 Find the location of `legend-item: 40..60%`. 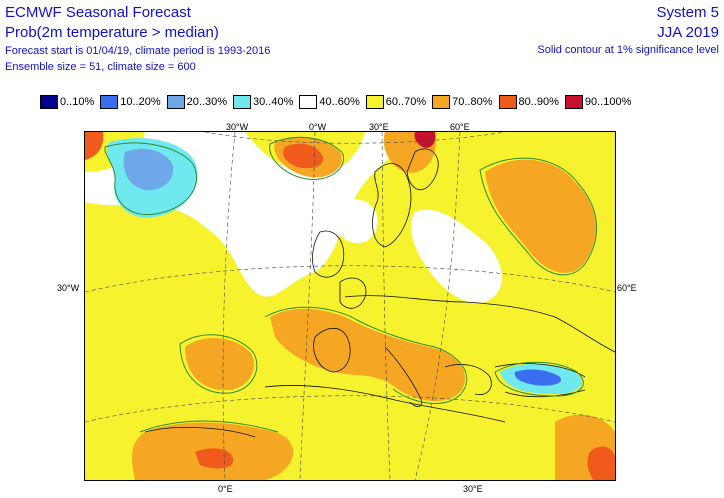

legend-item: 40..60% is located at coordinates (329, 102).